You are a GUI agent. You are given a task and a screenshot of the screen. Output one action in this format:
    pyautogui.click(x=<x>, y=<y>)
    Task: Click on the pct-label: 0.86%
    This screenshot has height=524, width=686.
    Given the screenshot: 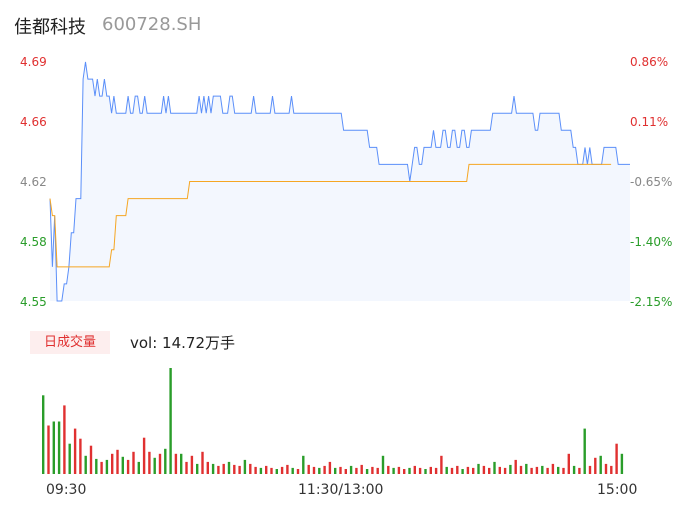 What is the action you would take?
    pyautogui.click(x=649, y=62)
    